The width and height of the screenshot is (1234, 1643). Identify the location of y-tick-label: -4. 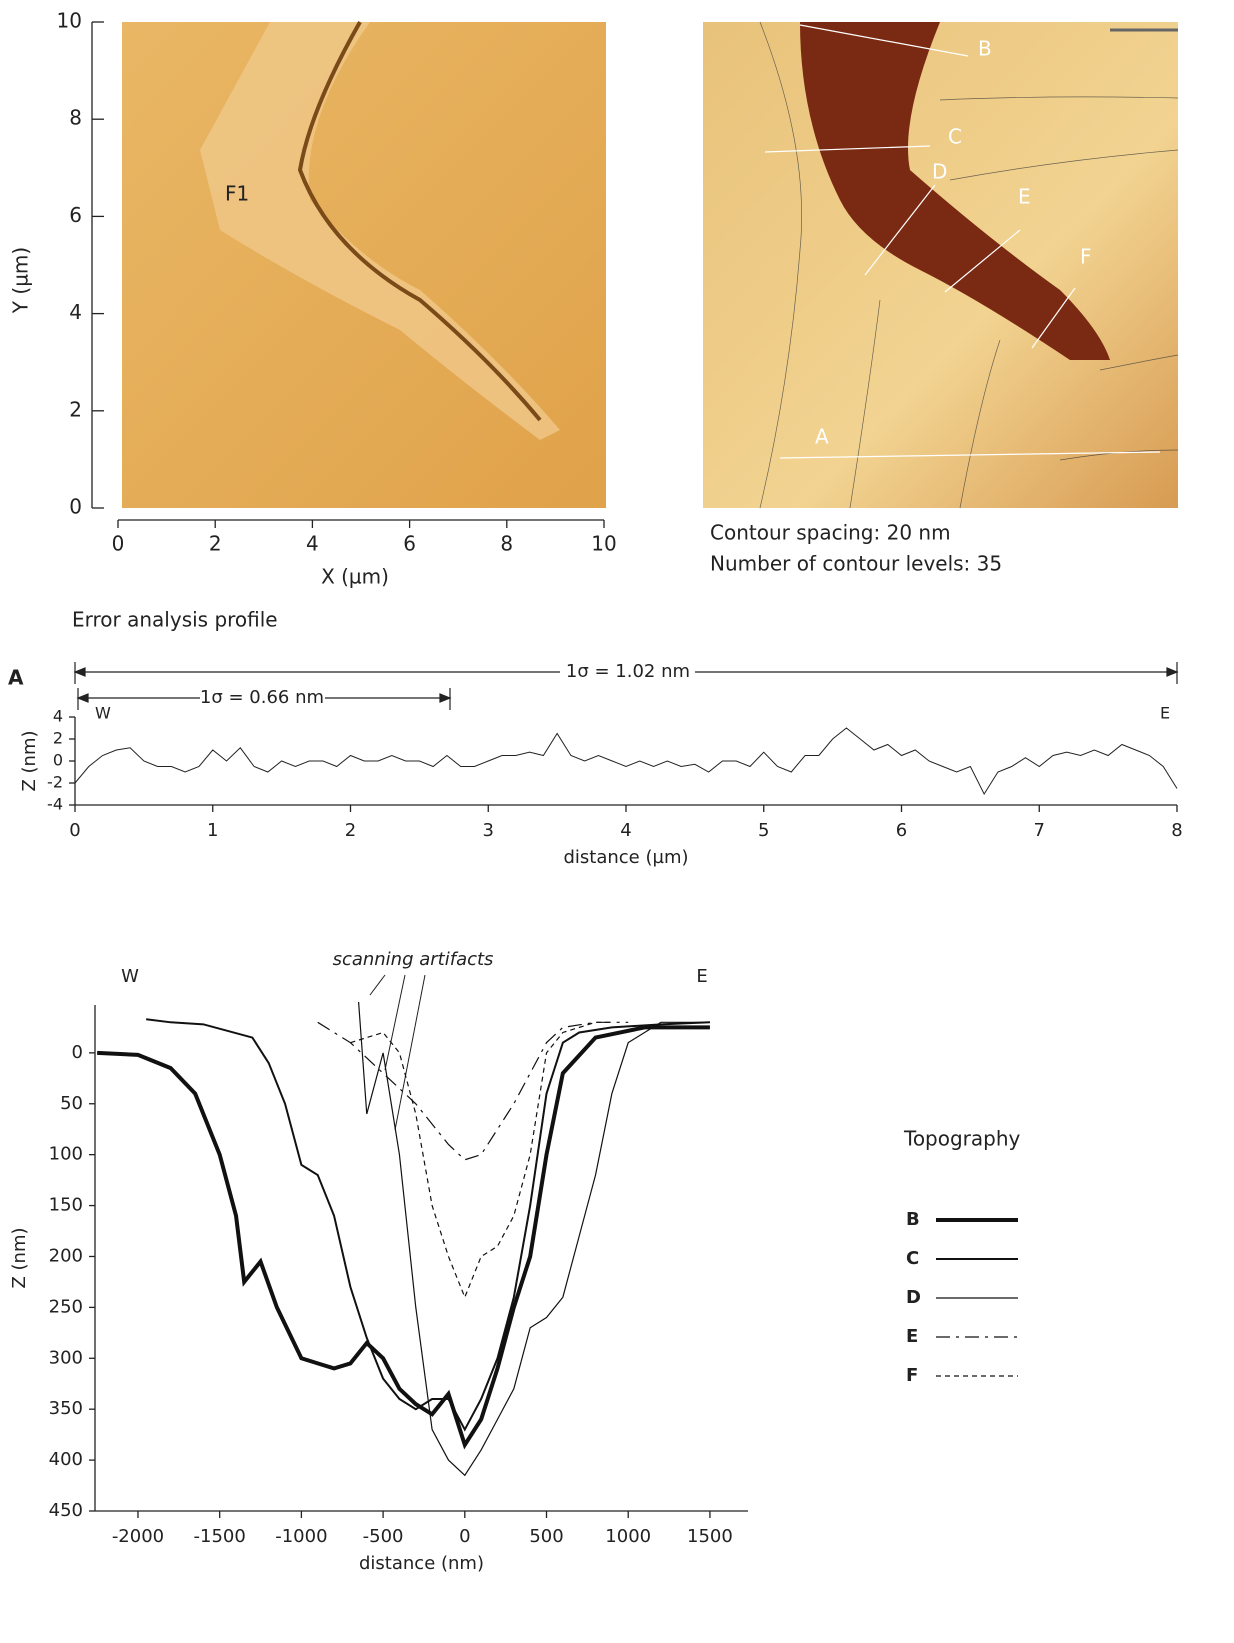
(55, 804).